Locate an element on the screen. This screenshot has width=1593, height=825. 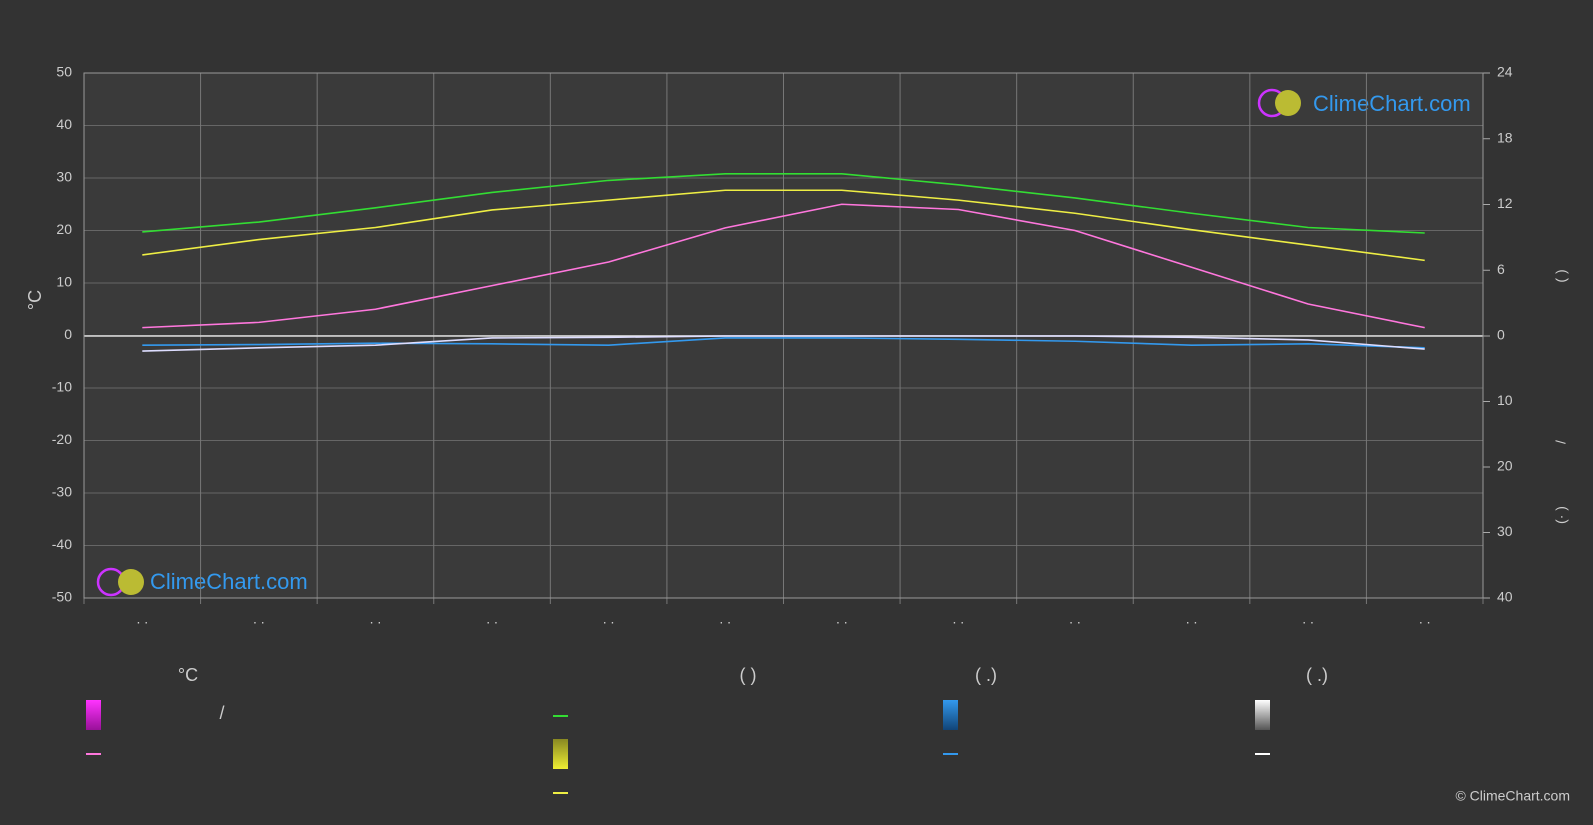
y2-tick-label: 18 is located at coordinates (1505, 137).